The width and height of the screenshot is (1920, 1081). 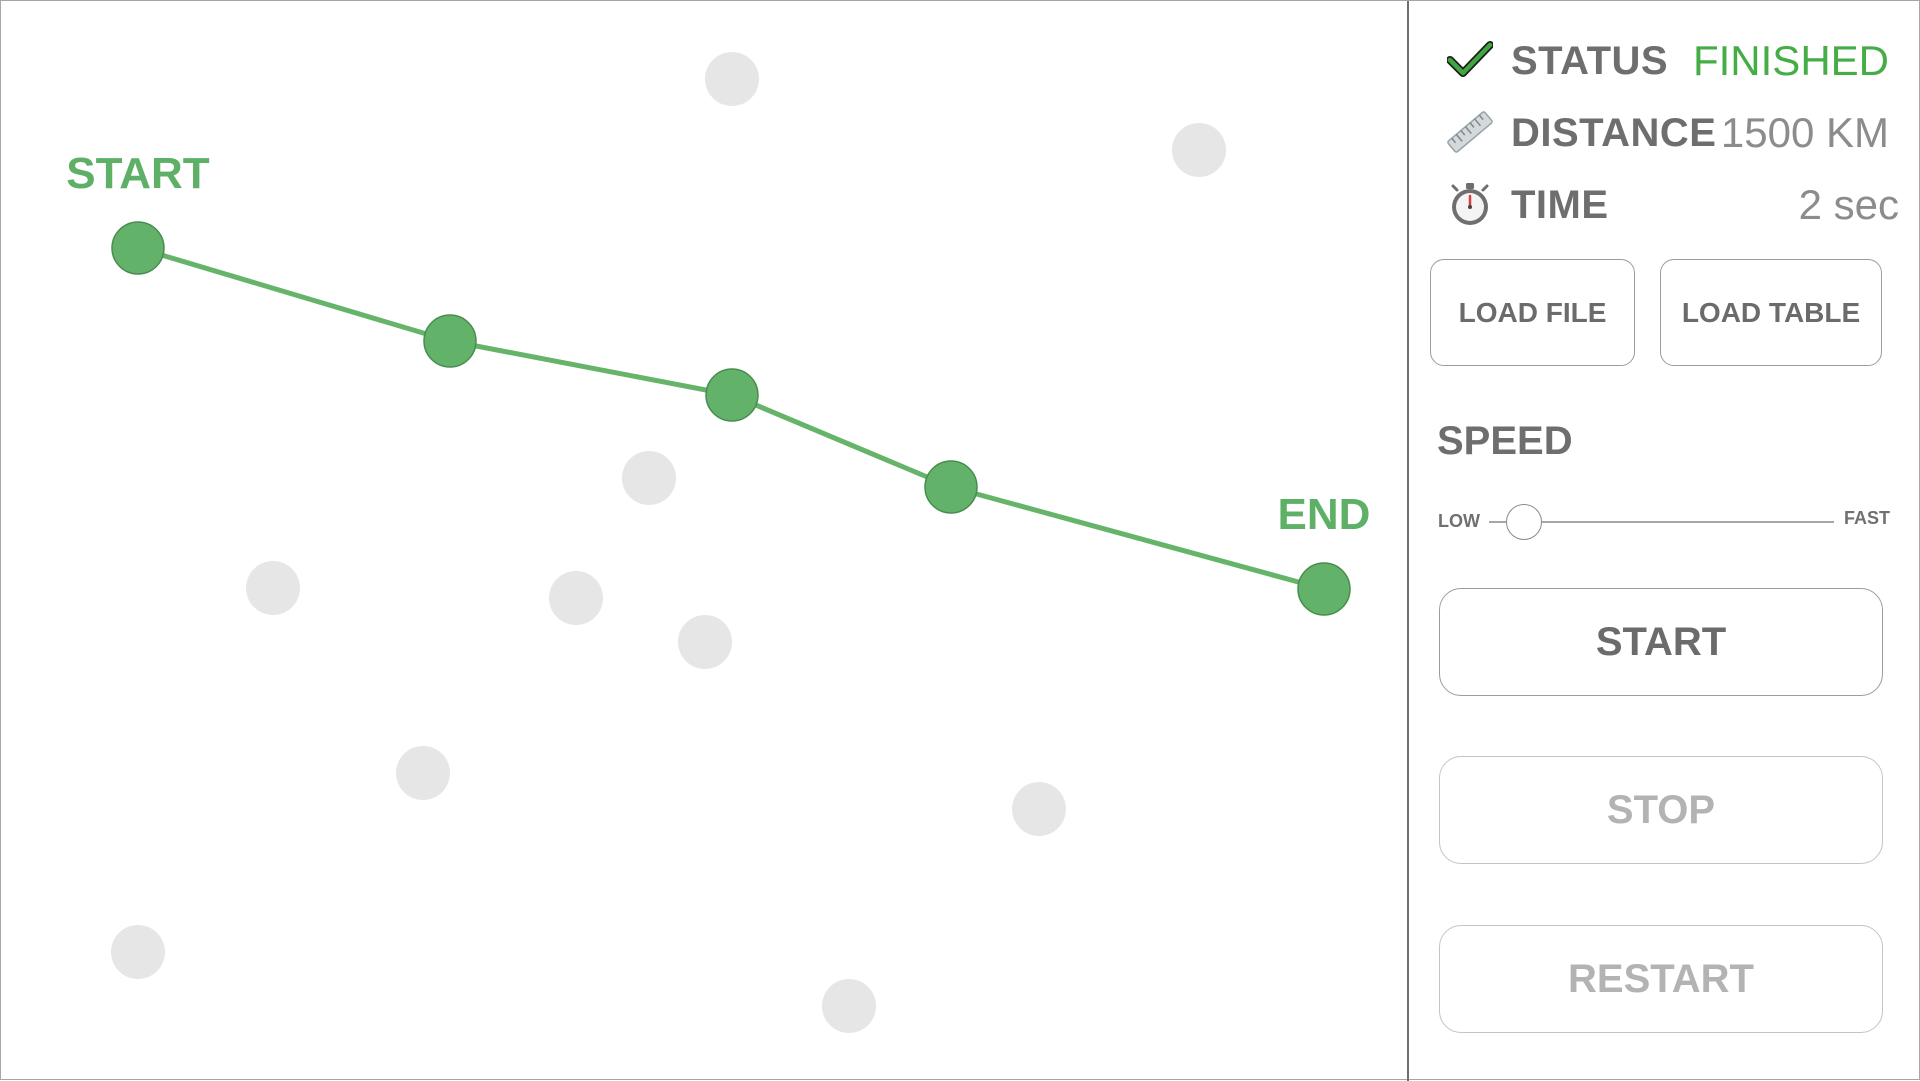 What do you see at coordinates (1470, 204) in the screenshot?
I see `stopwatch-icon` at bounding box center [1470, 204].